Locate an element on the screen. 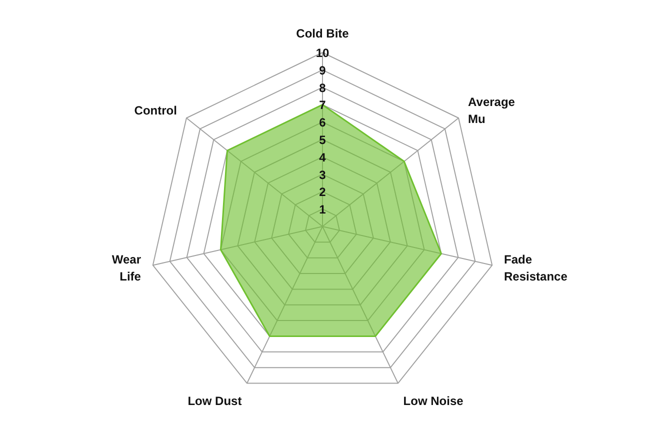  y-tick-label: 2 is located at coordinates (322, 192).